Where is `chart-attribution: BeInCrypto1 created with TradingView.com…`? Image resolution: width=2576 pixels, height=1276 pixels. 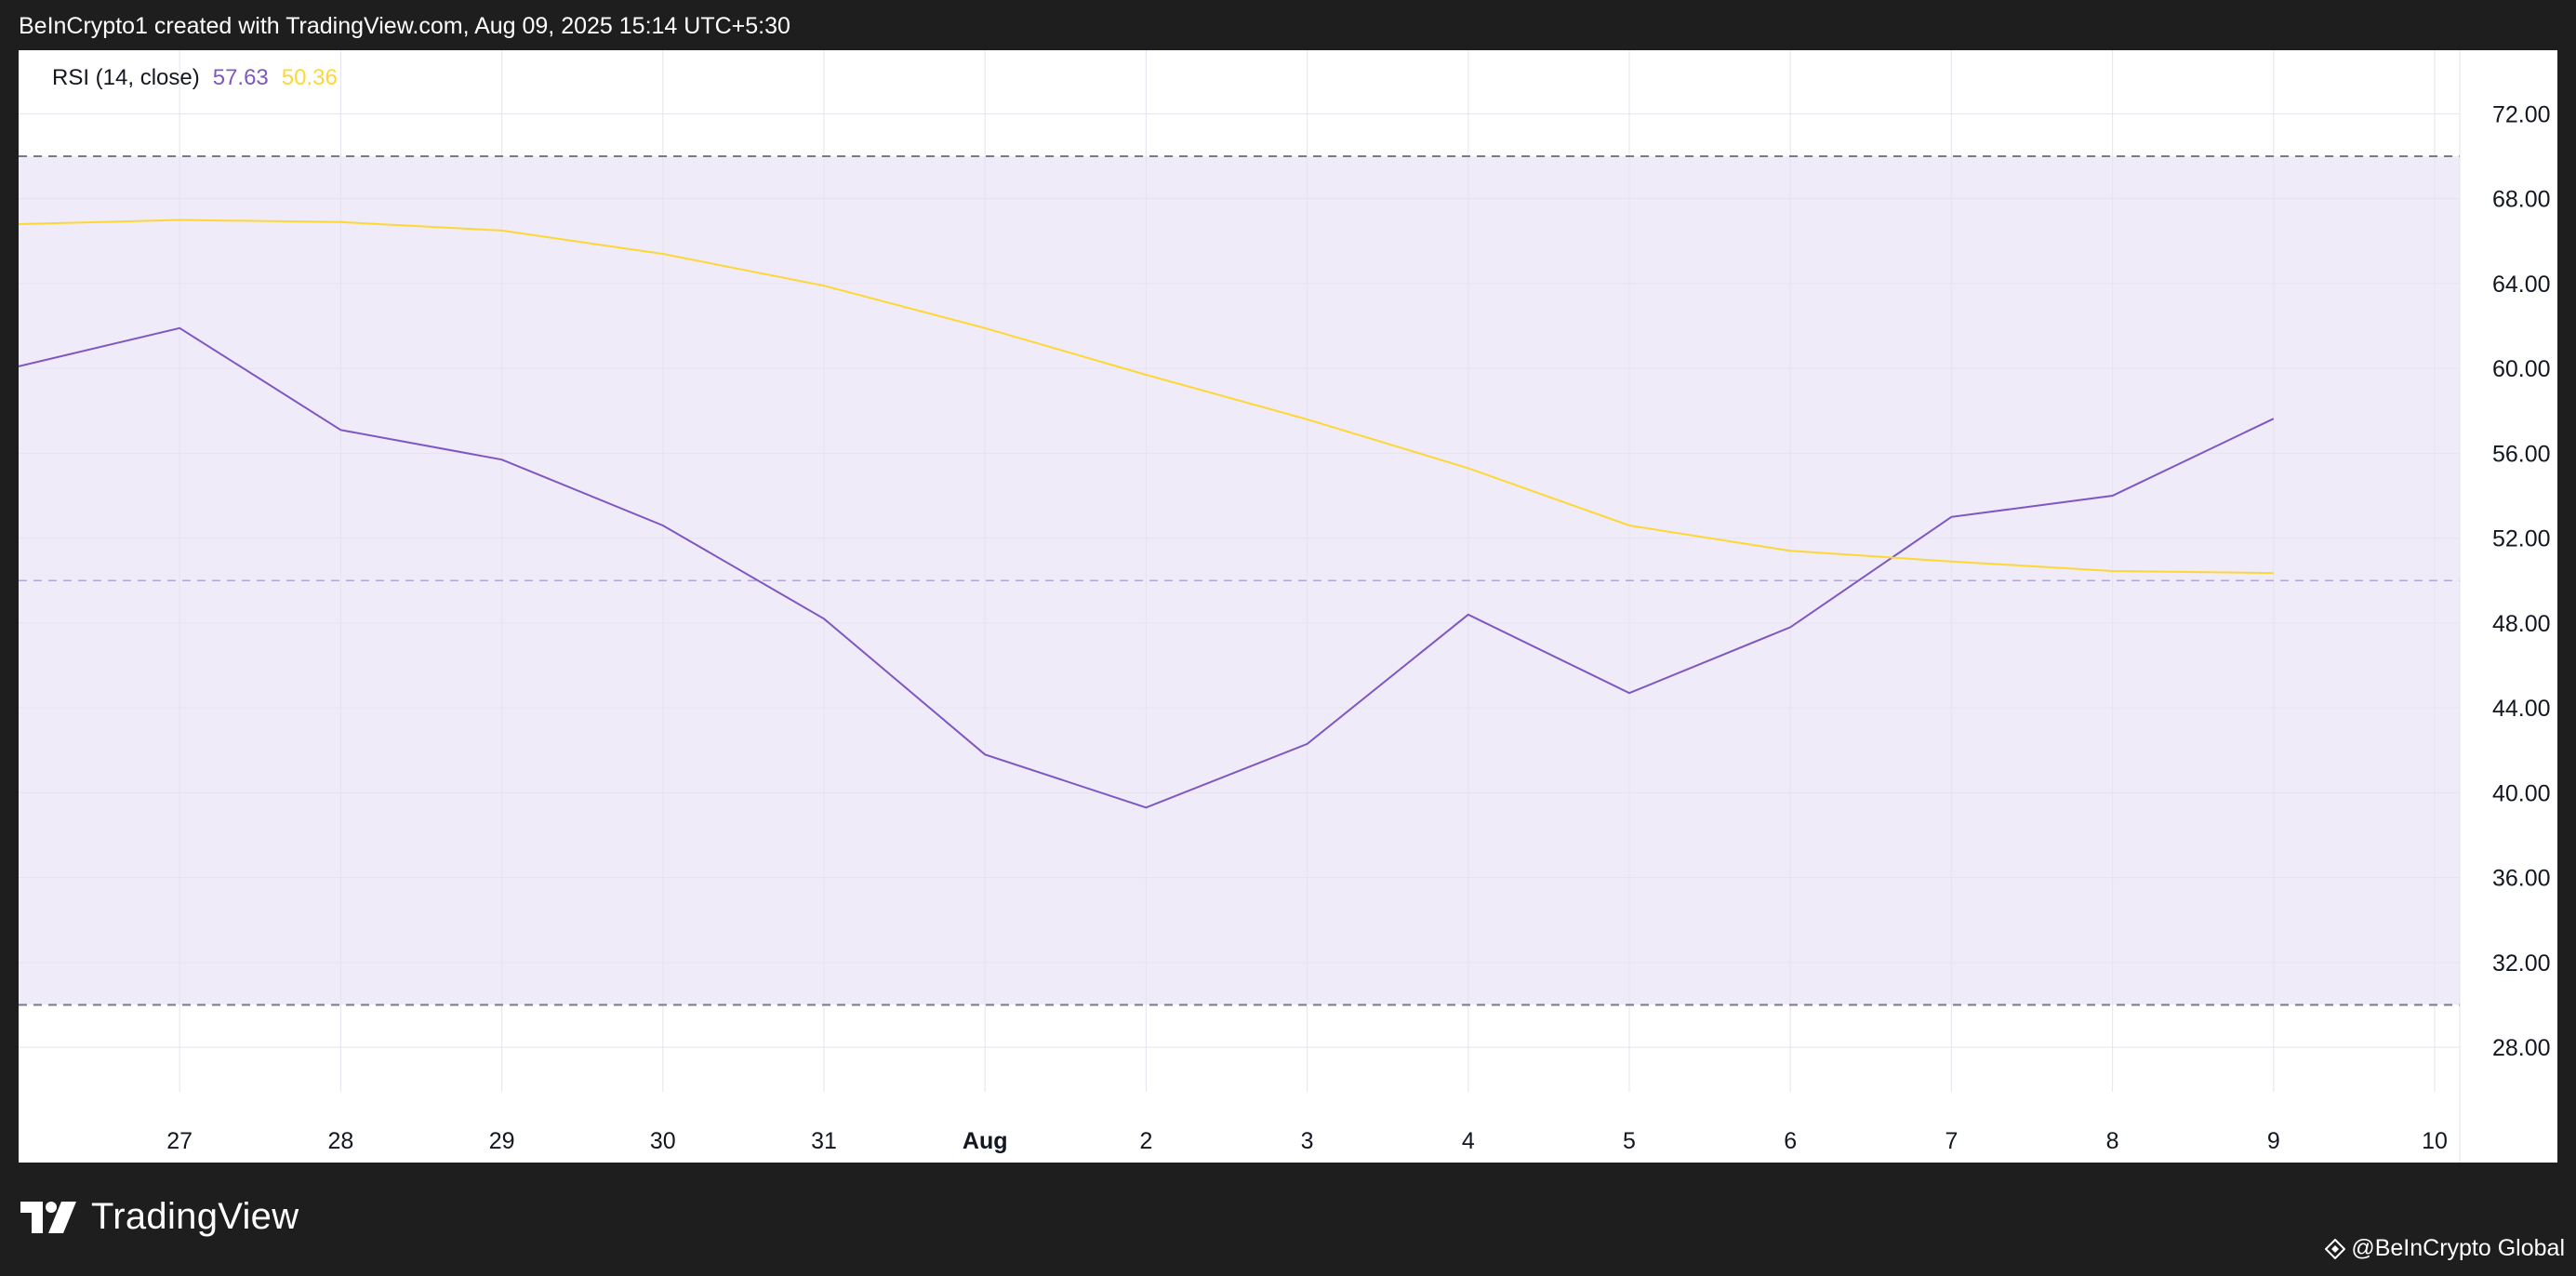
chart-attribution: BeInCrypto1 created with TradingView.com… is located at coordinates (404, 26).